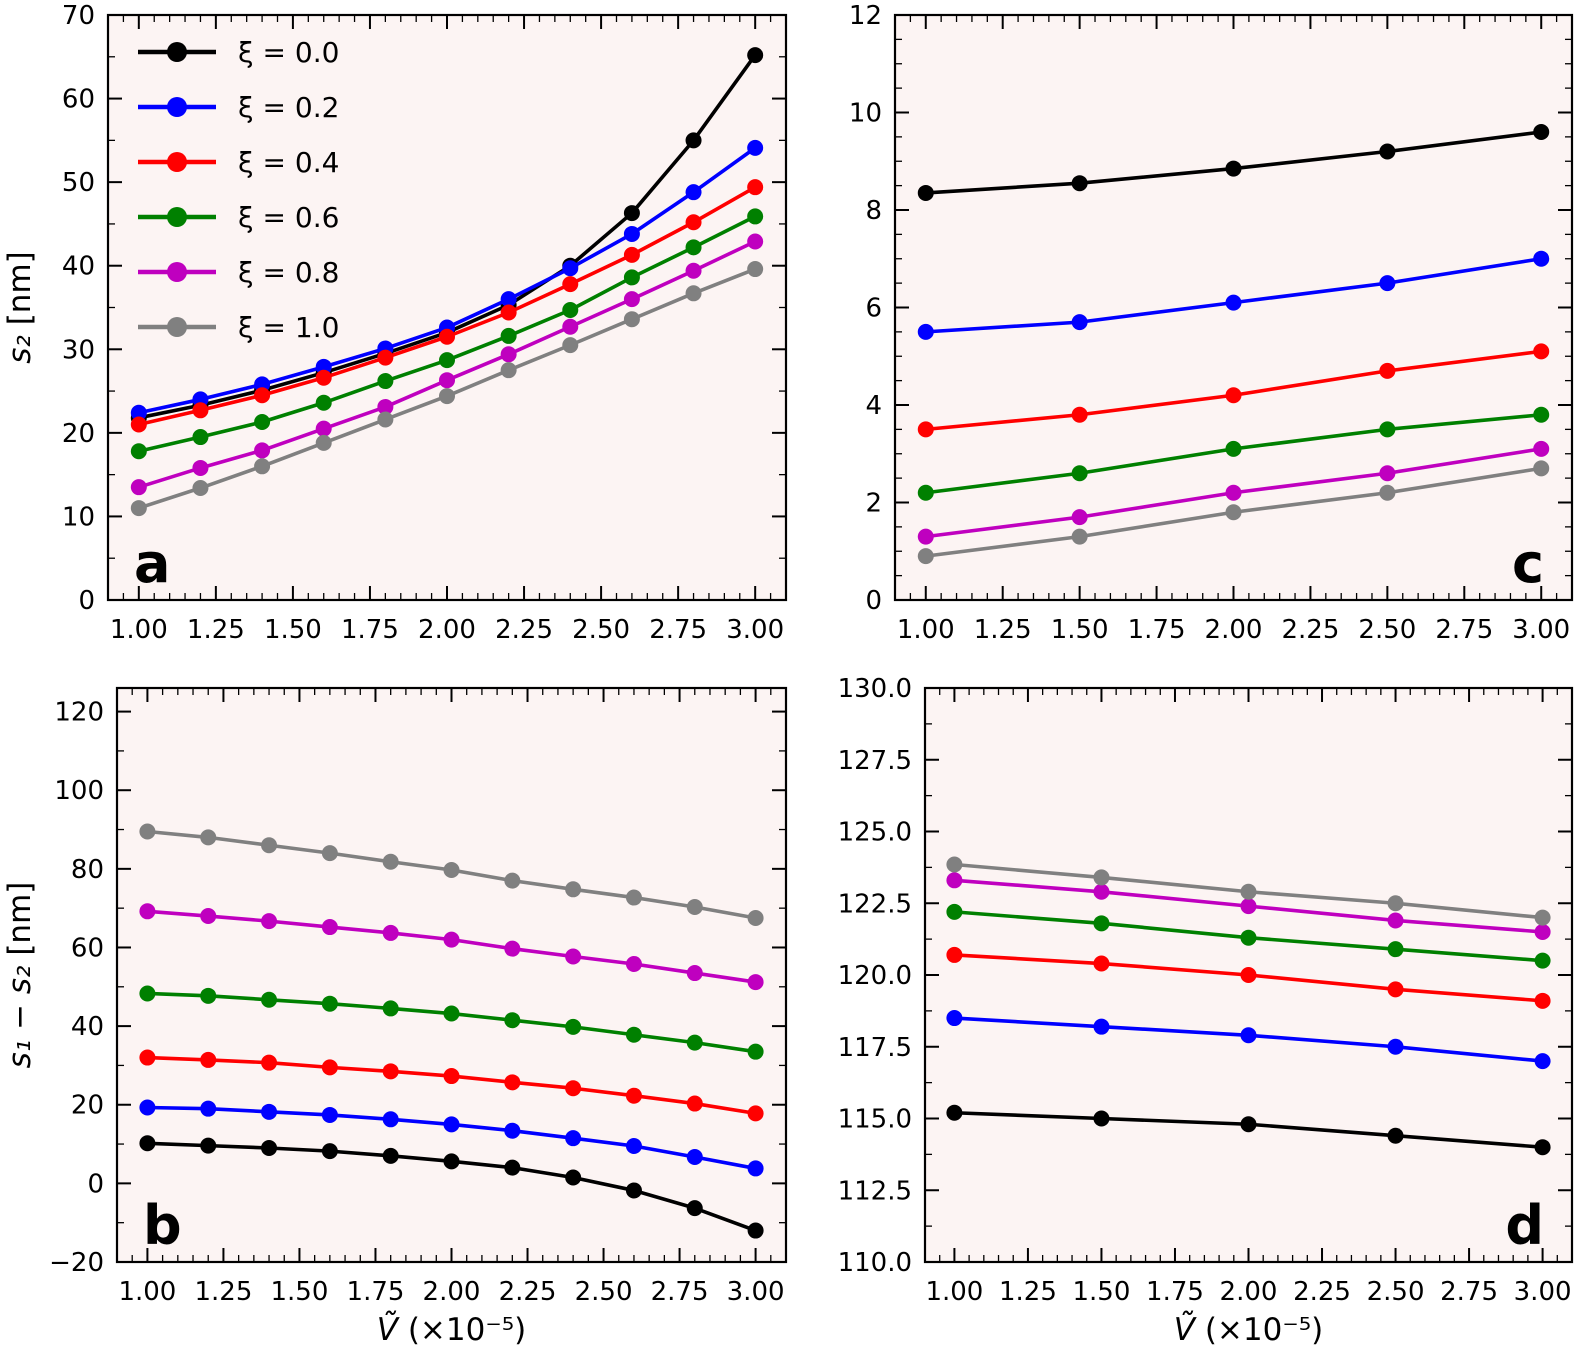 This screenshot has width=1587, height=1359. Describe the element at coordinates (1234, 630) in the screenshot. I see `x-tick-label: 2.00` at that location.